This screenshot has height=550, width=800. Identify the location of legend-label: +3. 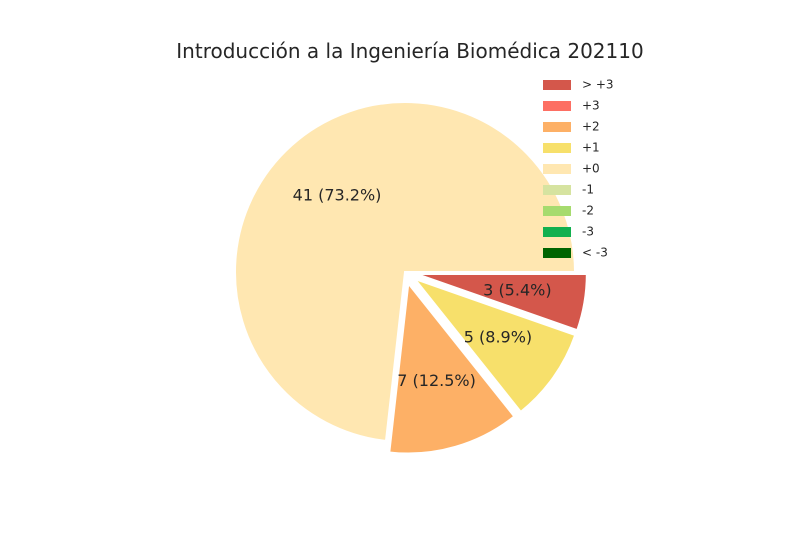
(591, 106).